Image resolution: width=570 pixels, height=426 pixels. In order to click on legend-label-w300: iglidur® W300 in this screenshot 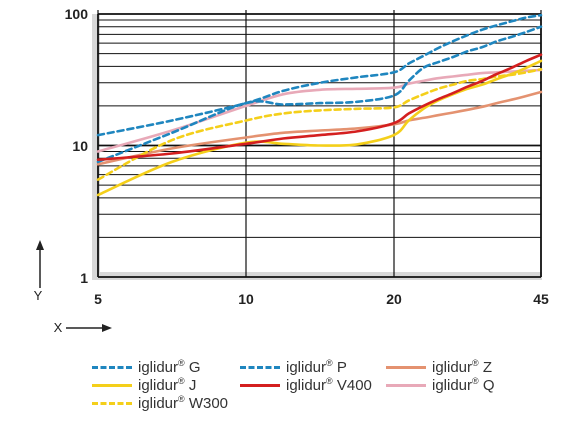, I will do `click(183, 403)`.